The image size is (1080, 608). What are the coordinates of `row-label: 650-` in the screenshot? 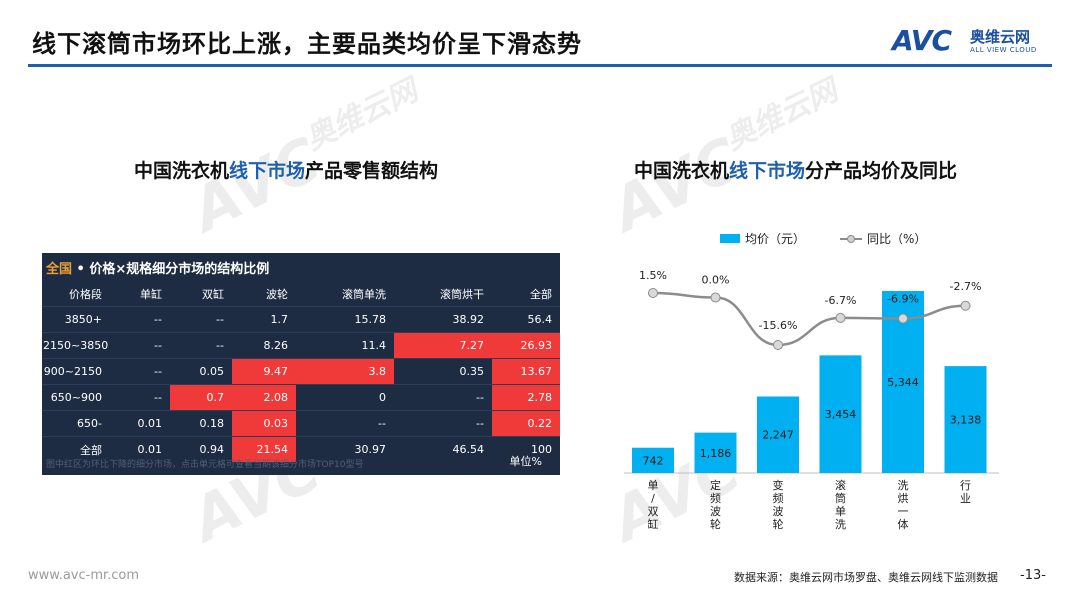 It's located at (76, 423).